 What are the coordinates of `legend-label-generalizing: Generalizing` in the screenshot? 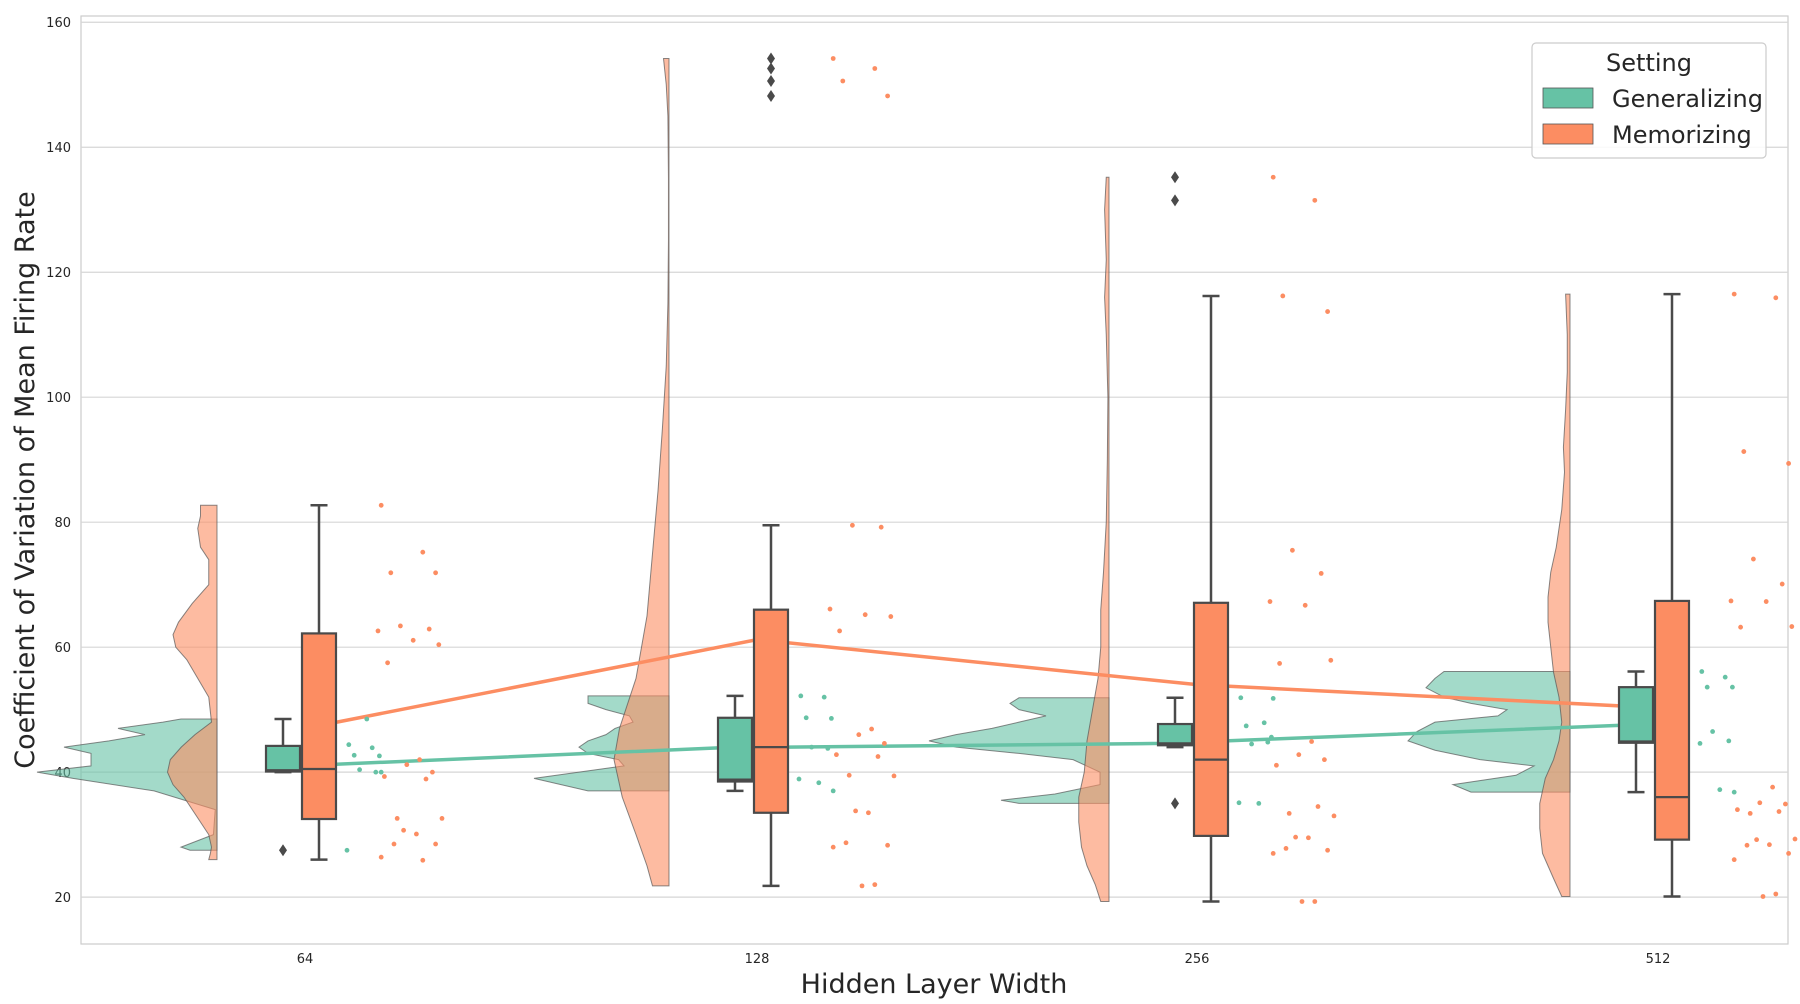 It's located at (1687, 99).